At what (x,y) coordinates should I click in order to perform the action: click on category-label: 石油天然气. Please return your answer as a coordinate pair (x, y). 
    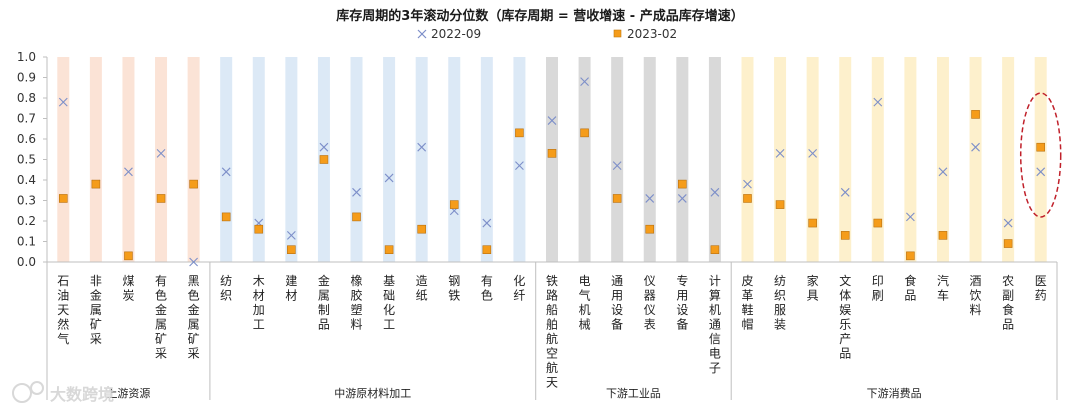
    Looking at the image, I should click on (63, 310).